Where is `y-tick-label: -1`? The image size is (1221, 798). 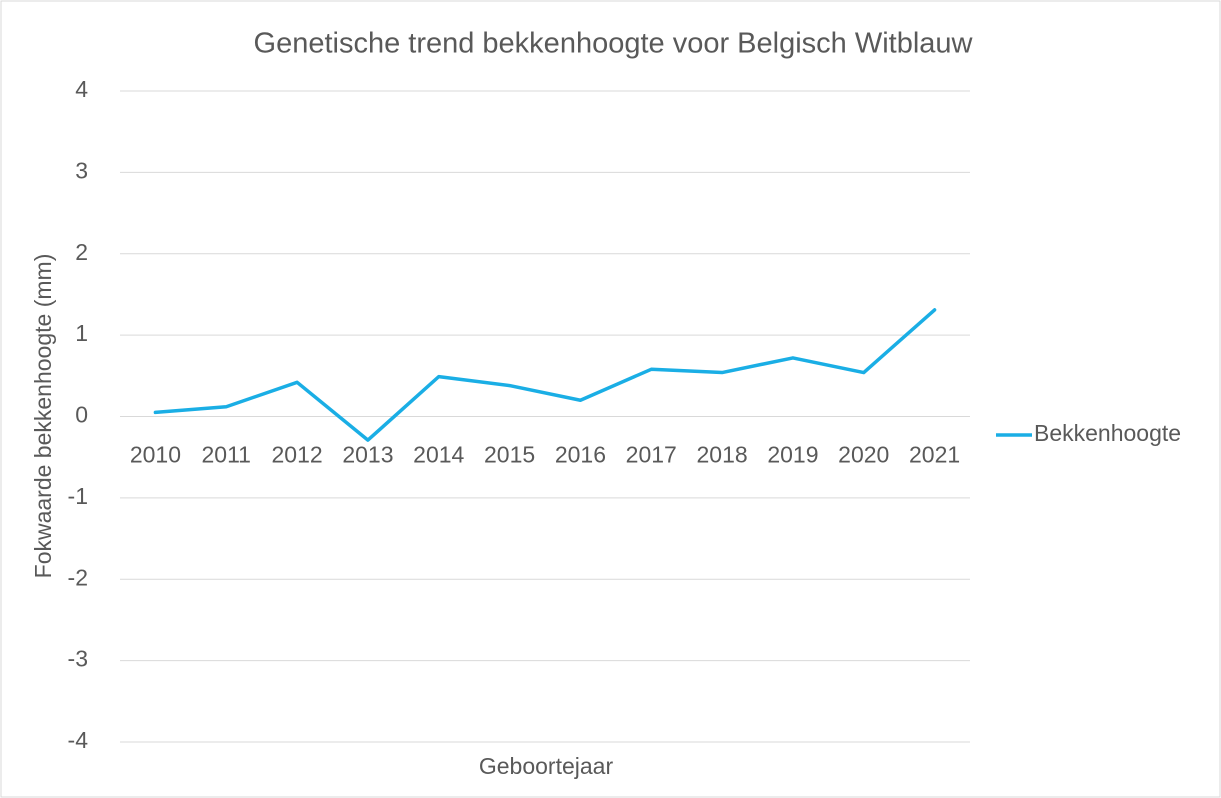 y-tick-label: -1 is located at coordinates (78, 496).